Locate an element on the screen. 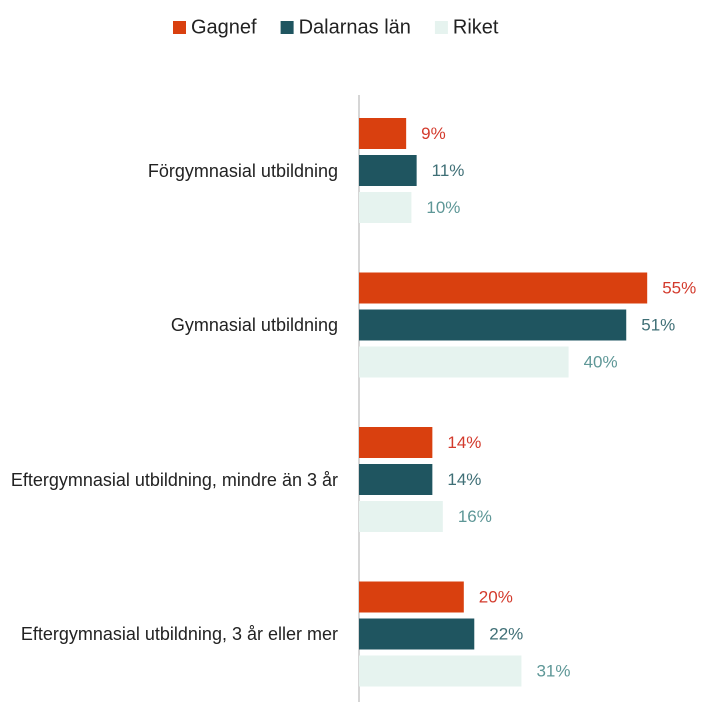  value-label: 31% is located at coordinates (553, 670).